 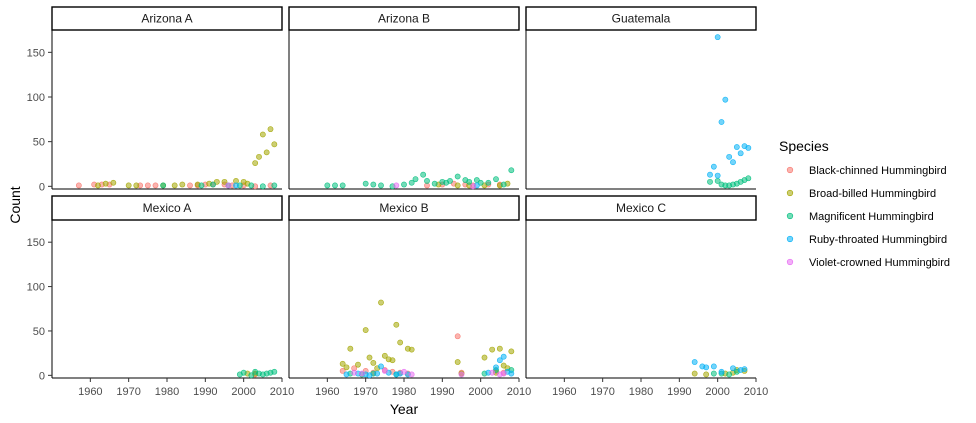 I want to click on legend-item-magnificent-hummingbird: Magnificent Hummingbird, so click(x=860, y=217).